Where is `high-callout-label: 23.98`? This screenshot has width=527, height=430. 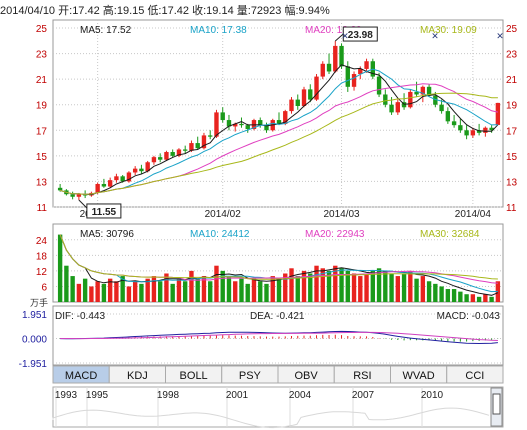
high-callout-label: 23.98 is located at coordinates (360, 35).